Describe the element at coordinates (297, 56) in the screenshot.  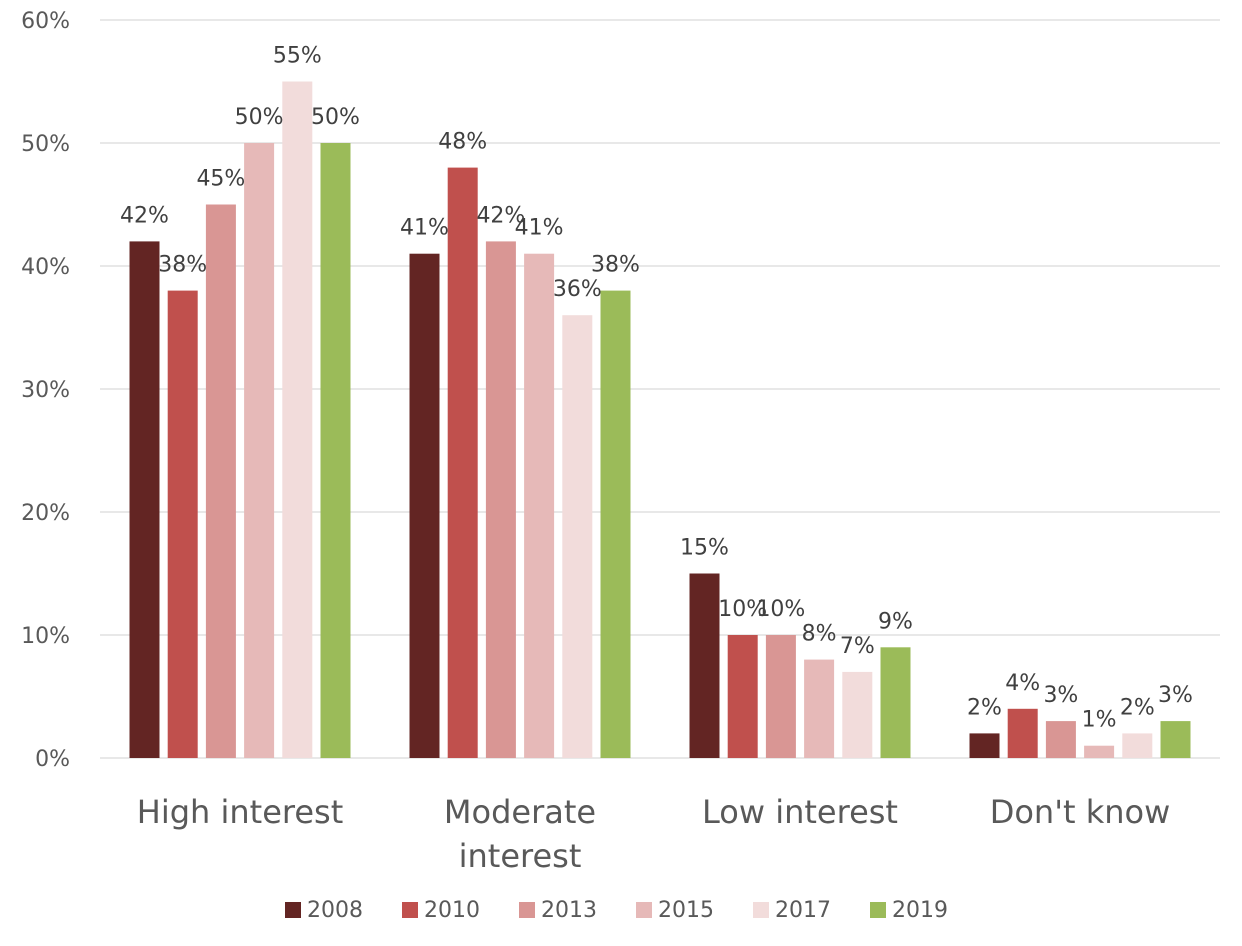
I see `data-label: 55%` at that location.